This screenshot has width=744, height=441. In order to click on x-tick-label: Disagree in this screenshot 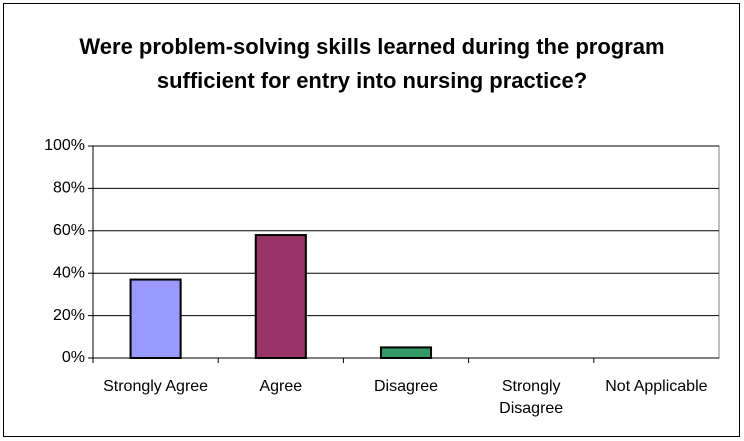, I will do `click(406, 386)`.